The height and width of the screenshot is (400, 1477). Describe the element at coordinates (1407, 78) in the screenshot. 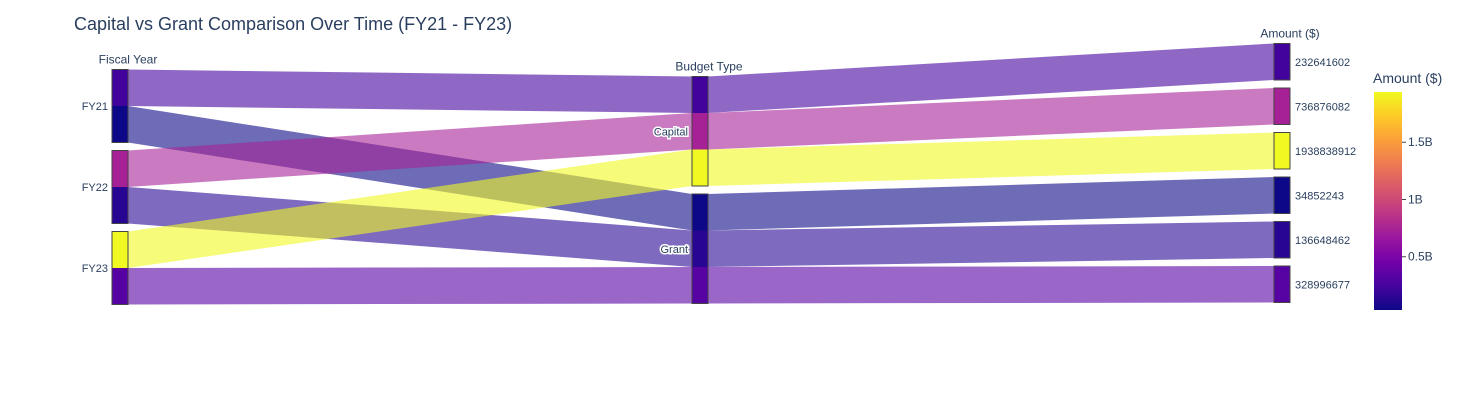

I see `colorbar-title: Amount ($)` at that location.